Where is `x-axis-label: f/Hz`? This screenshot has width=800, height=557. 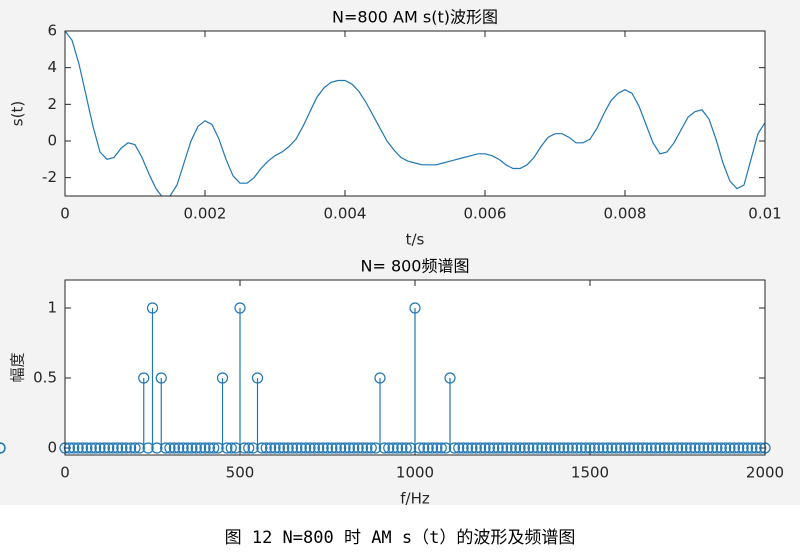 x-axis-label: f/Hz is located at coordinates (415, 499).